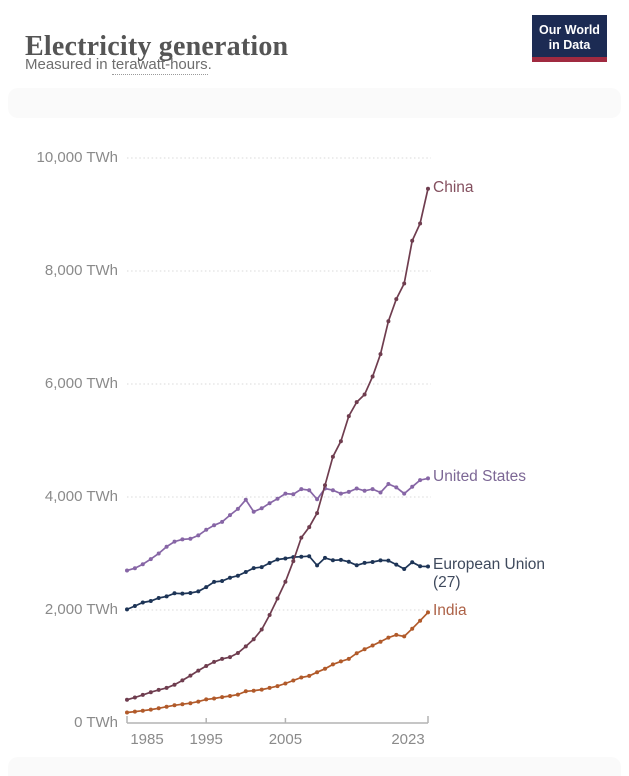  Describe the element at coordinates (396, 634) in the screenshot. I see `series-point-india-2019` at that location.